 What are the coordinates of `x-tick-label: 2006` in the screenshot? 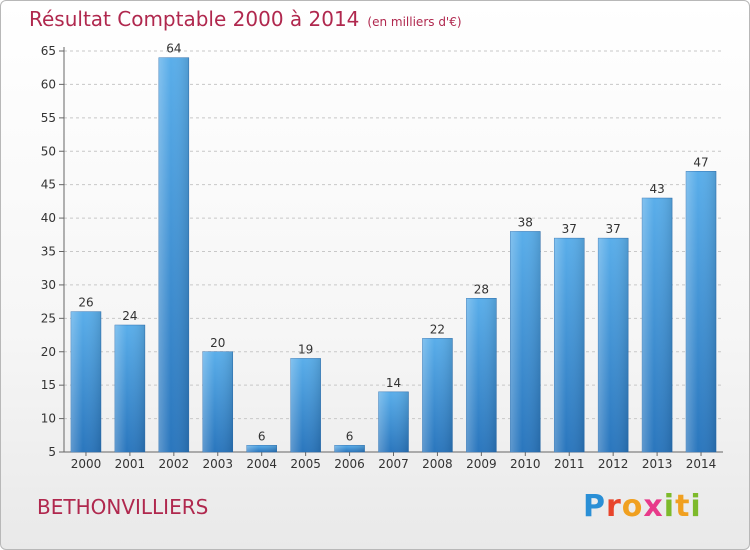 It's located at (349, 464).